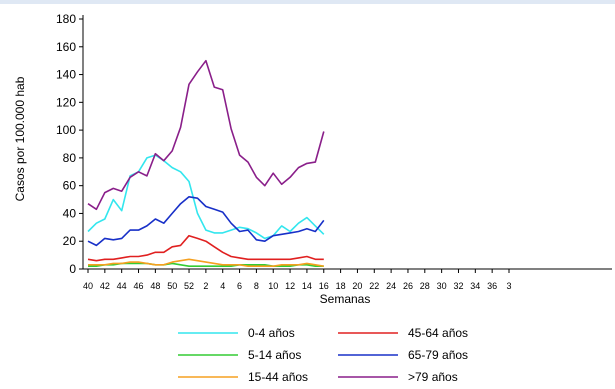 The width and height of the screenshot is (615, 389). I want to click on x-tick-label: 34, so click(475, 286).